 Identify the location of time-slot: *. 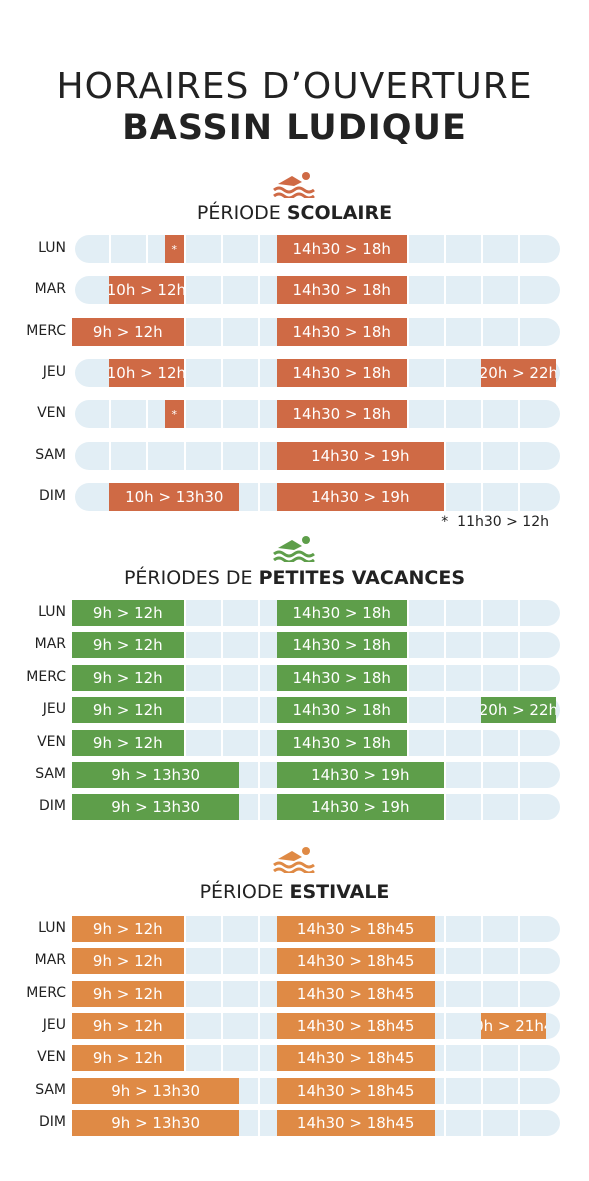
(174, 249).